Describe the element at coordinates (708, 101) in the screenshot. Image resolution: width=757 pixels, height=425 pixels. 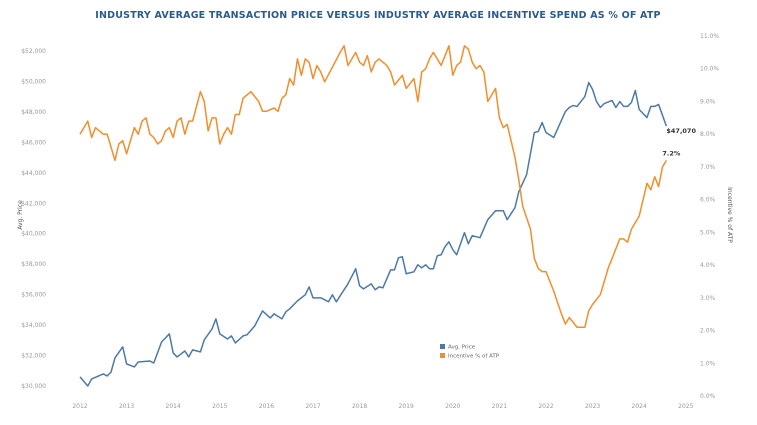
I see `y2-tick-label: 9.0%` at that location.